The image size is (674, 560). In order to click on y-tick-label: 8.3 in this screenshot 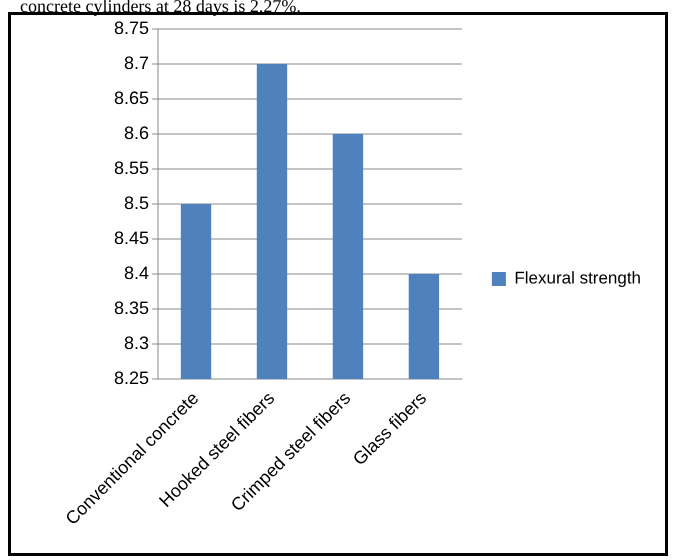, I will do `click(137, 343)`.